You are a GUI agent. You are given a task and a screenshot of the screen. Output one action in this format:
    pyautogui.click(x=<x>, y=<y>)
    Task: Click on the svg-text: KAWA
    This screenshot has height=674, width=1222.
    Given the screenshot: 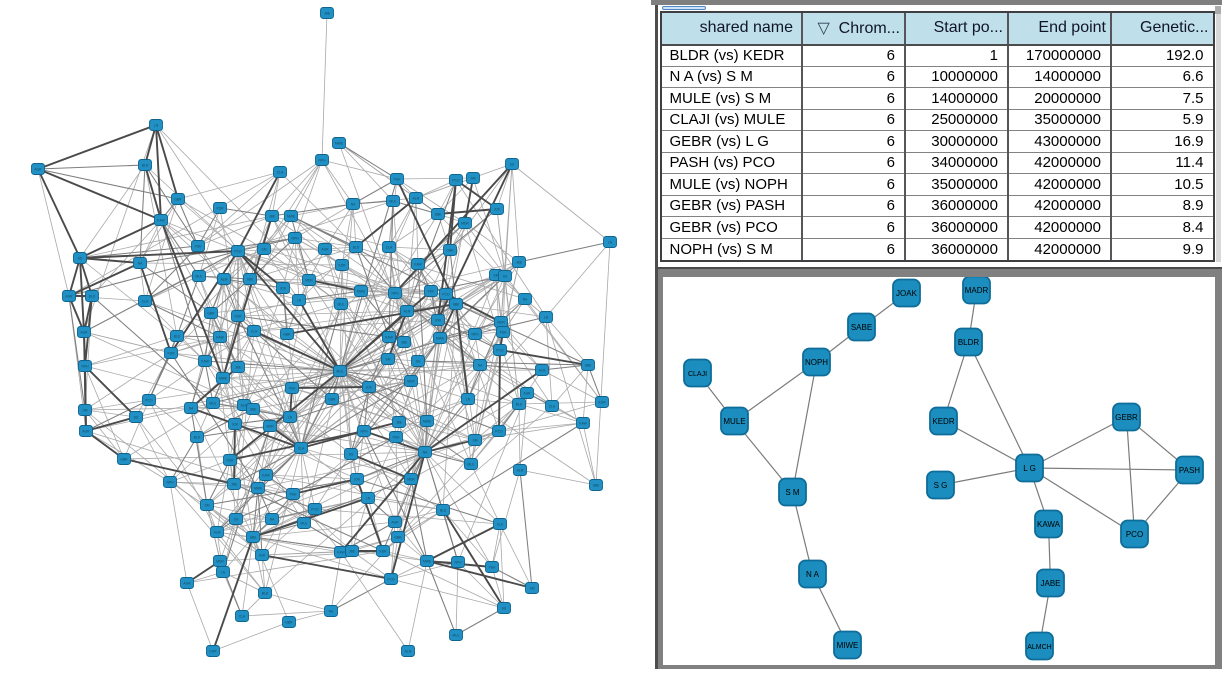 What is the action you would take?
    pyautogui.click(x=1049, y=524)
    